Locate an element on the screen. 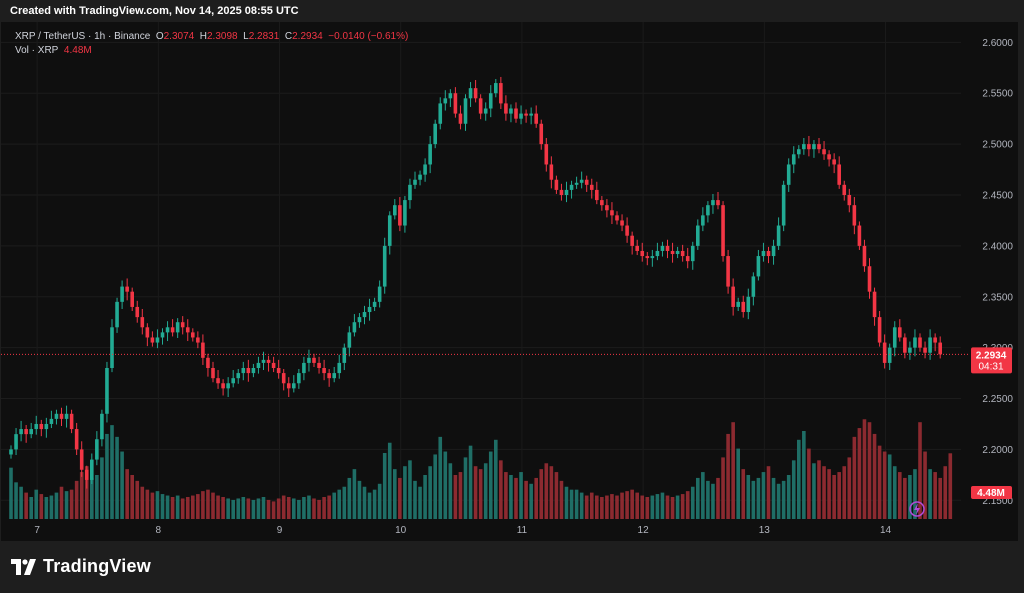  y-tick-label: 2.4000 is located at coordinates (997, 246).